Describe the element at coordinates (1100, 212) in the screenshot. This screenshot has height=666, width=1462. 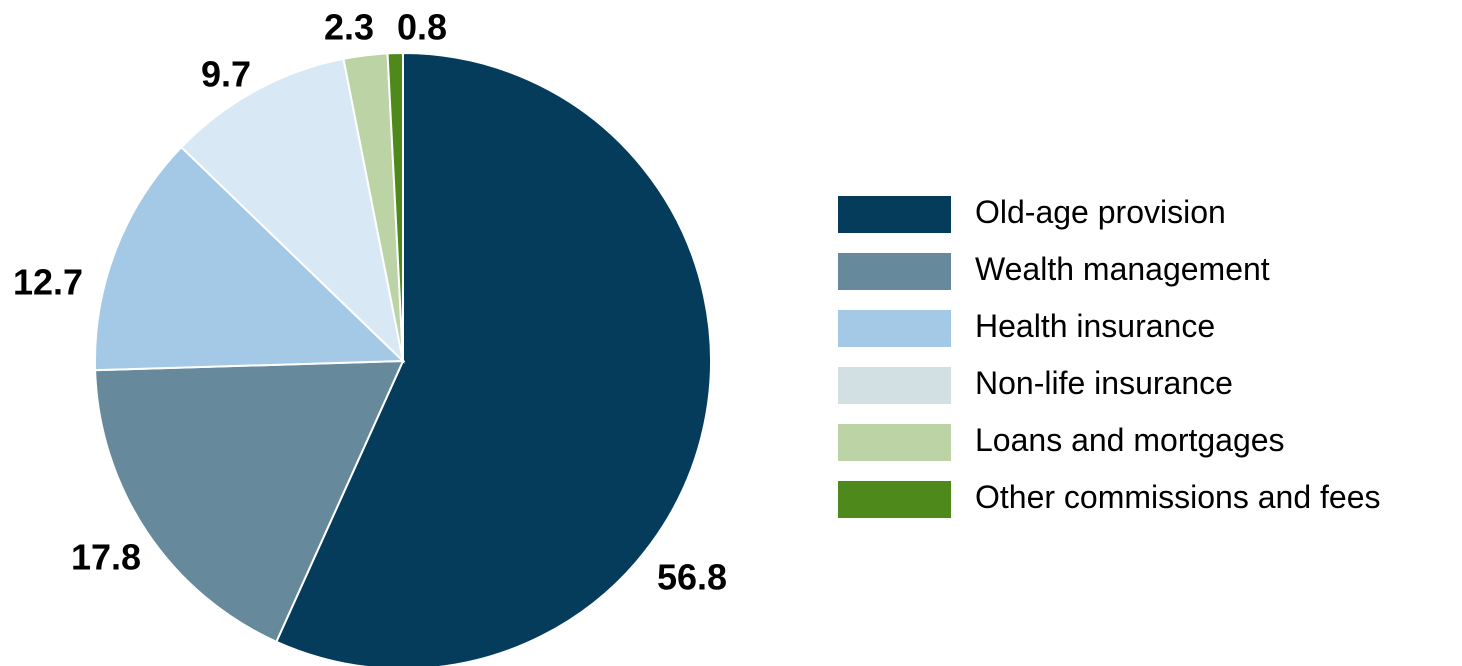
I see `legend-label: Old-age provision` at that location.